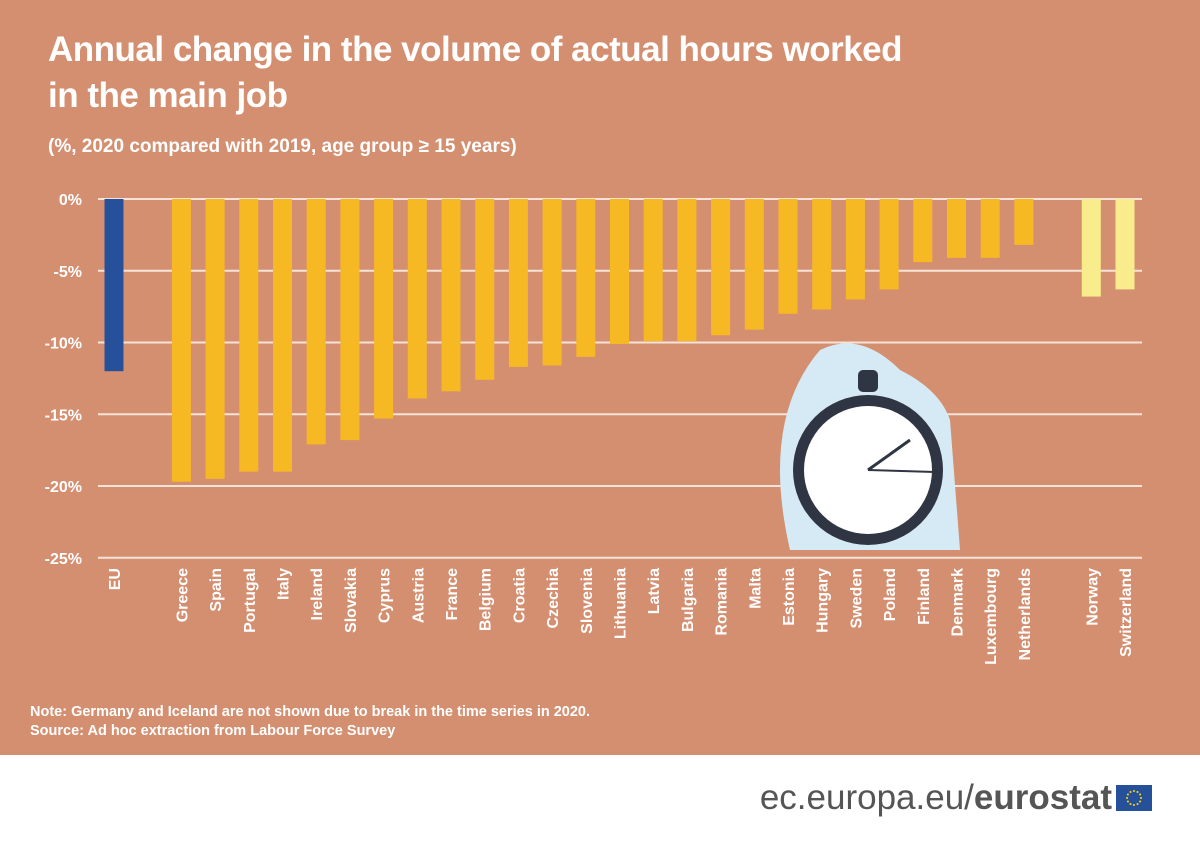 This screenshot has width=1200, height=841. Describe the element at coordinates (789, 597) in the screenshot. I see `x-tick-label: Estonia` at that location.